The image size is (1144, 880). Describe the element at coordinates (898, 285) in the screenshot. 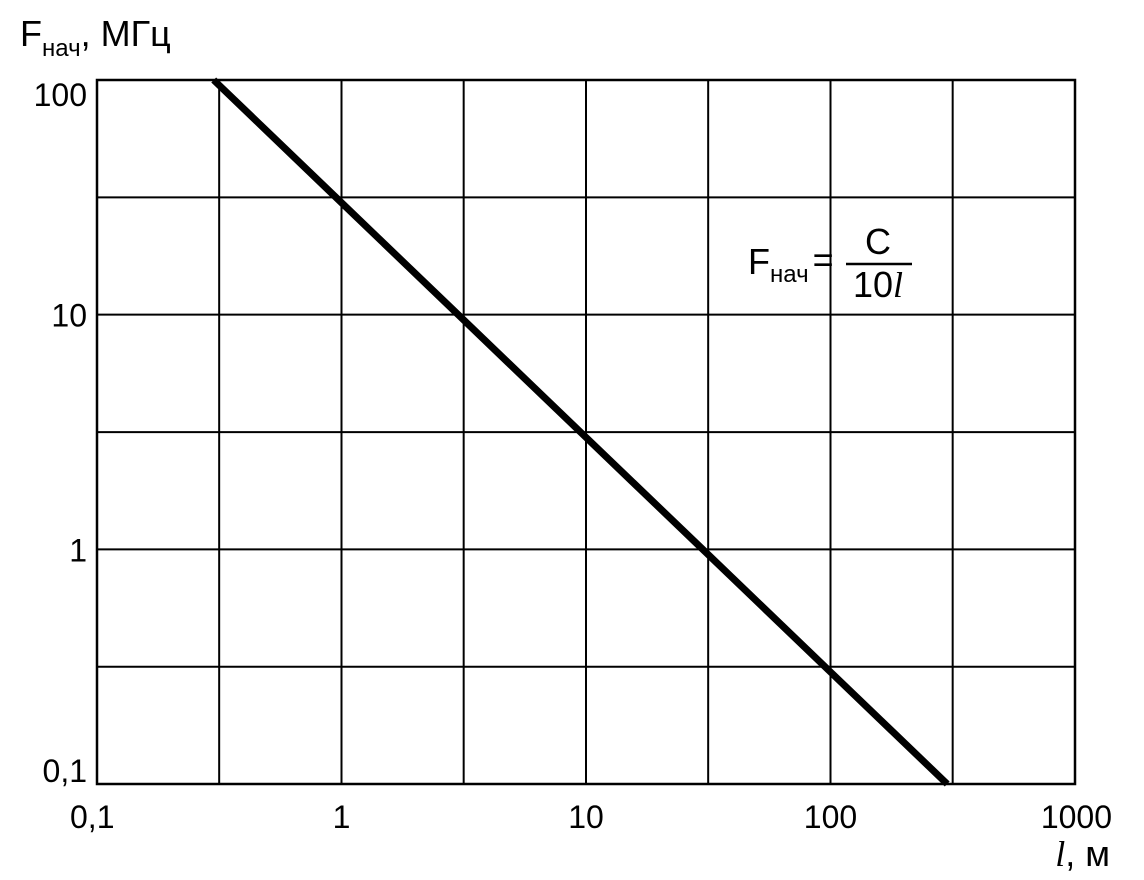

I see `formula-denominator-var: l` at that location.